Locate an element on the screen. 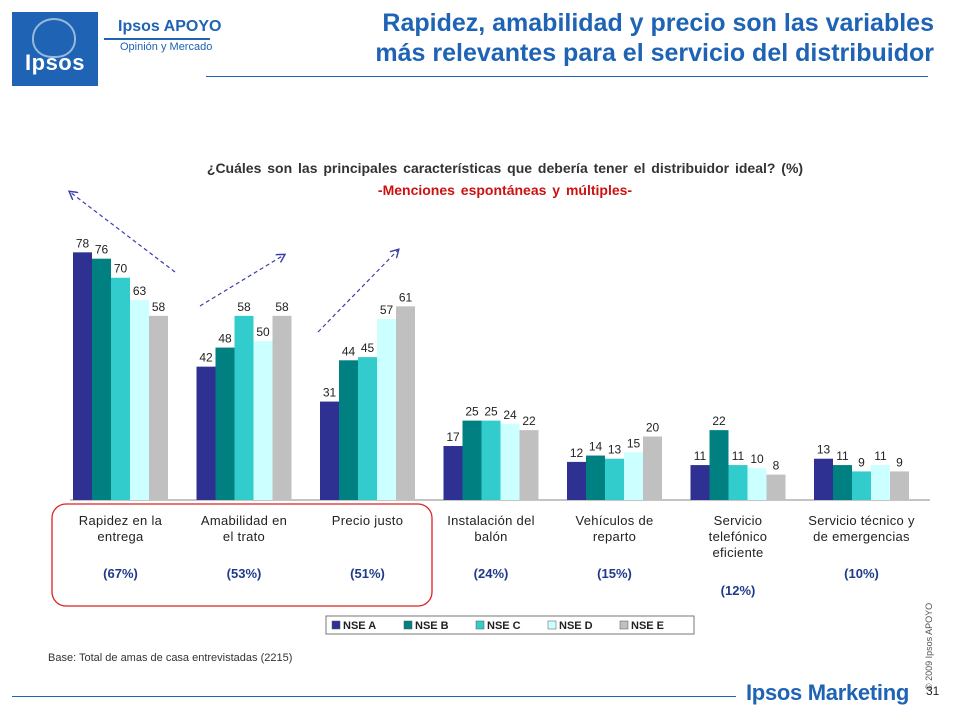 This screenshot has height=720, width=960. total-label: (24%) is located at coordinates (491, 573).